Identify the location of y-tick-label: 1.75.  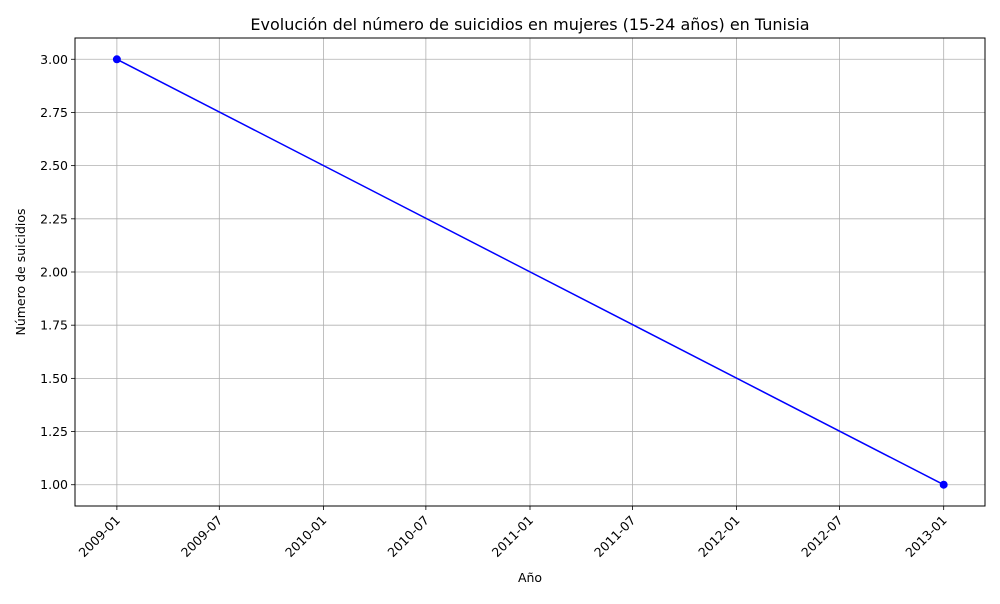
(54, 325).